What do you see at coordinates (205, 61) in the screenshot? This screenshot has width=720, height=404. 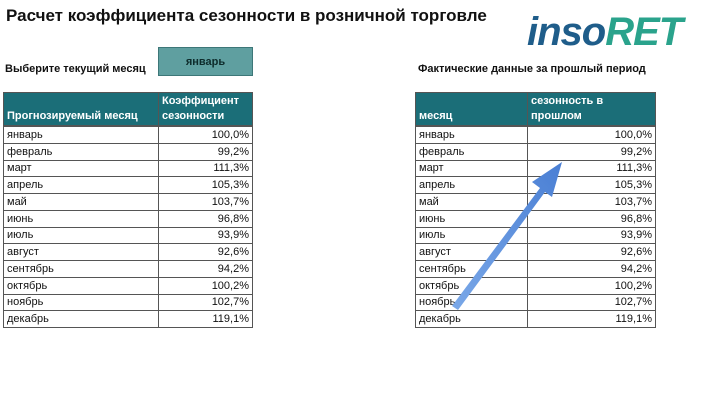 I see `month-dropdown: январь` at bounding box center [205, 61].